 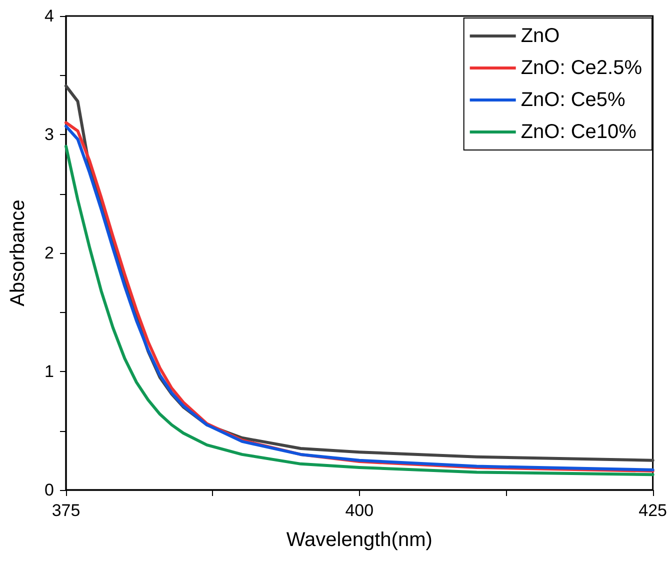 What do you see at coordinates (49, 371) in the screenshot?
I see `y-tick-label: 1` at bounding box center [49, 371].